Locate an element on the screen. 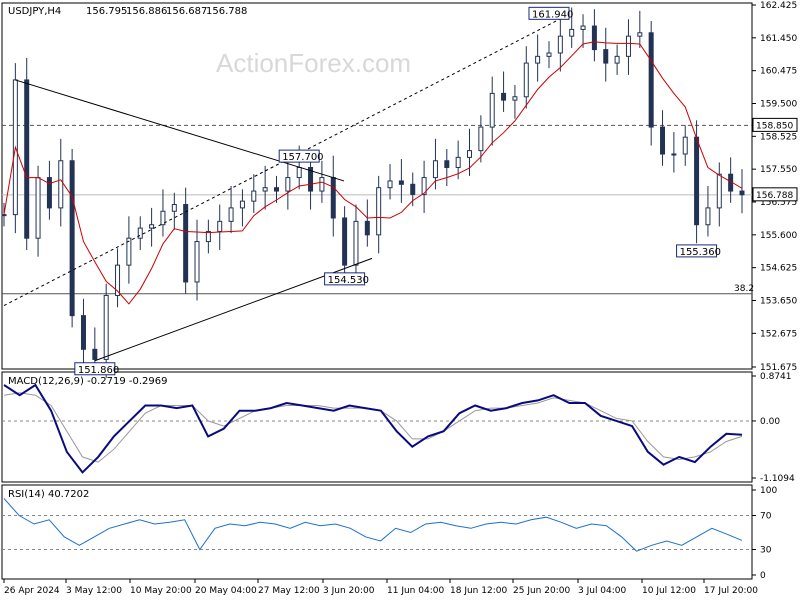  ohlc-close: 156.788 is located at coordinates (226, 11).